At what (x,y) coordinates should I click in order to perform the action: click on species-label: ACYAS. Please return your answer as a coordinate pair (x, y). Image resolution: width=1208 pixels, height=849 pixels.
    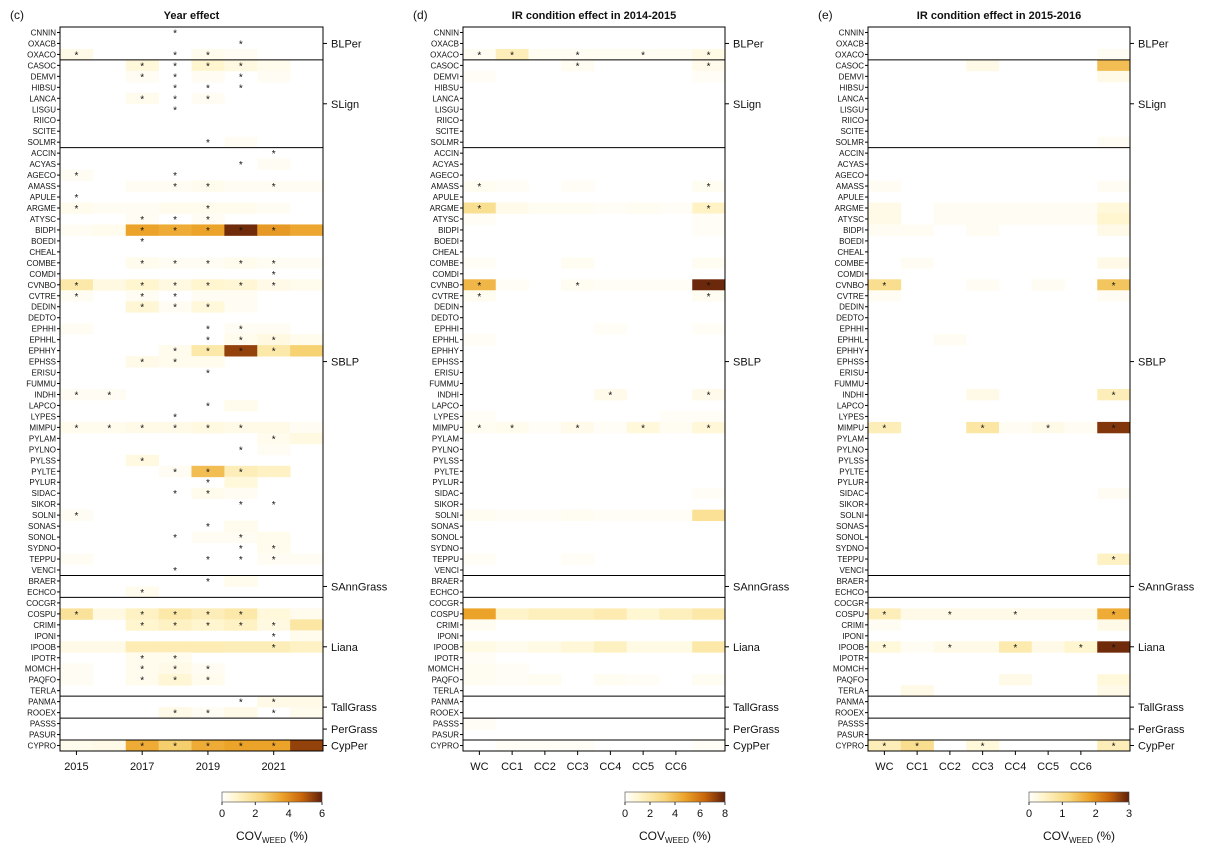
    Looking at the image, I should click on (850, 164).